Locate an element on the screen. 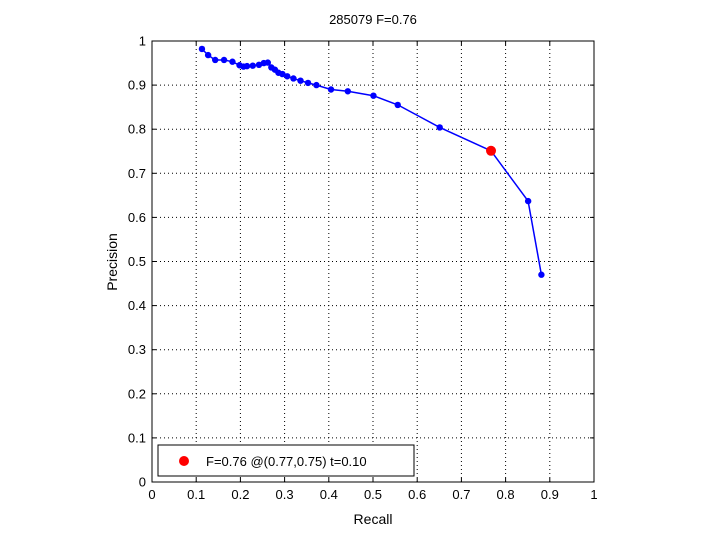  y-tick-label: 0.7 is located at coordinates (137, 173).